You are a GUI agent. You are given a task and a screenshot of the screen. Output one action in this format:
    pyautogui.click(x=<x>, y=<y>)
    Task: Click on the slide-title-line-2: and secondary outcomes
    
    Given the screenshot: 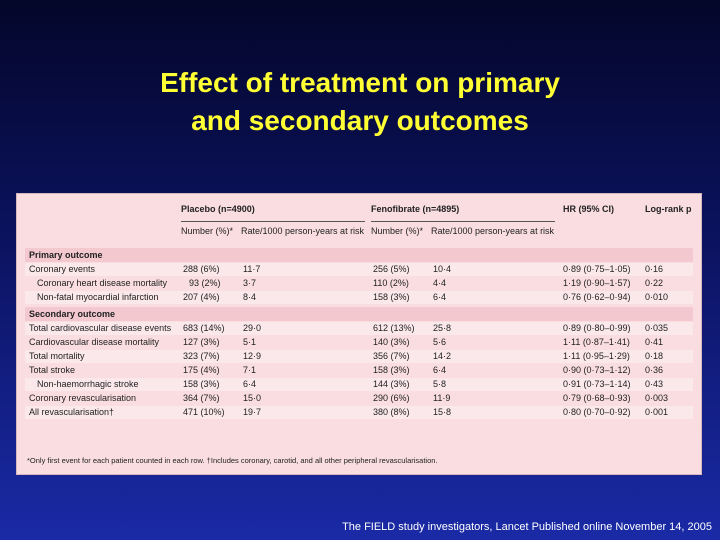 What is the action you would take?
    pyautogui.click(x=360, y=120)
    